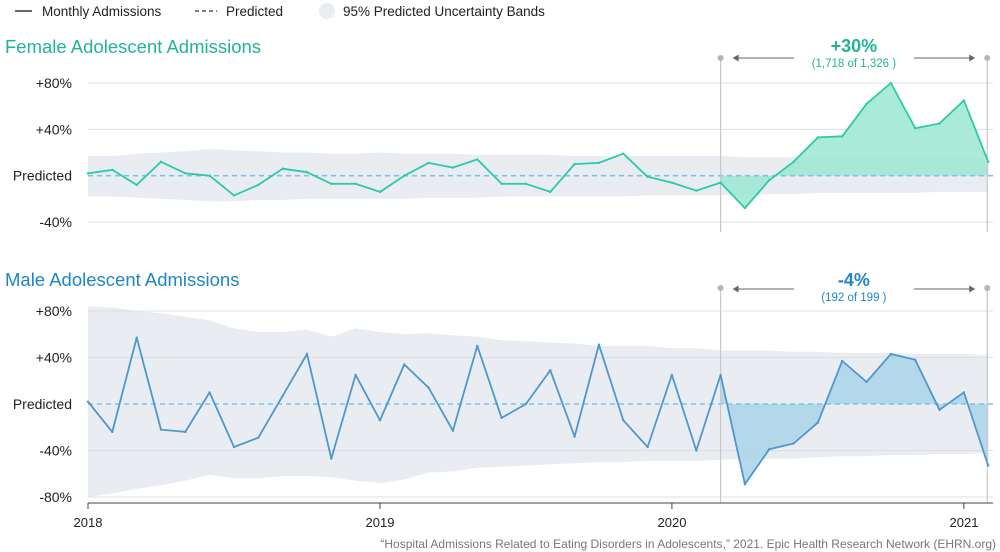  What do you see at coordinates (327, 11) in the screenshot?
I see `legend-band-swatch` at bounding box center [327, 11].